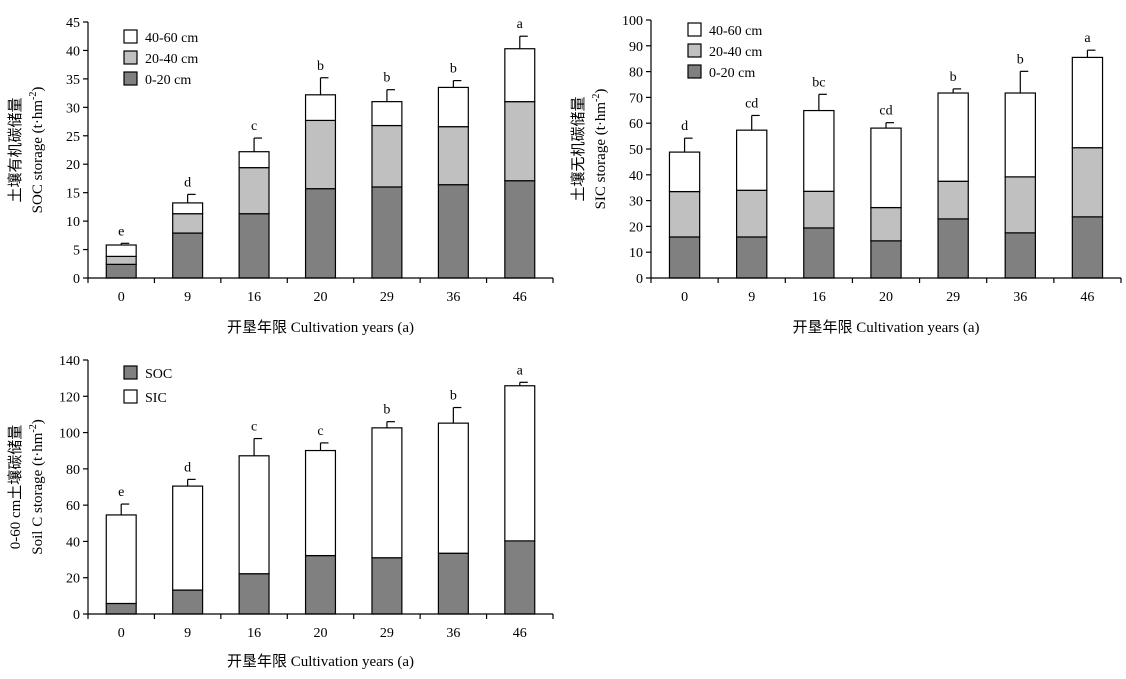 The height and width of the screenshot is (679, 1126). I want to click on y-tick-label: 35, so click(73, 80).